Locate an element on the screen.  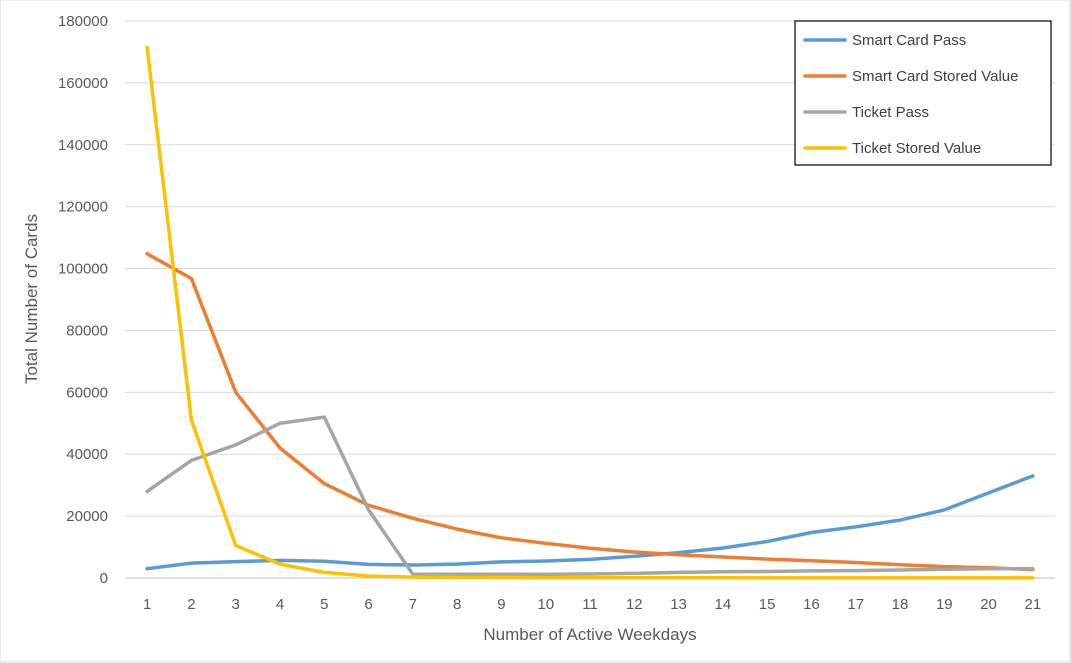
x-tick-label: 15 is located at coordinates (767, 604).